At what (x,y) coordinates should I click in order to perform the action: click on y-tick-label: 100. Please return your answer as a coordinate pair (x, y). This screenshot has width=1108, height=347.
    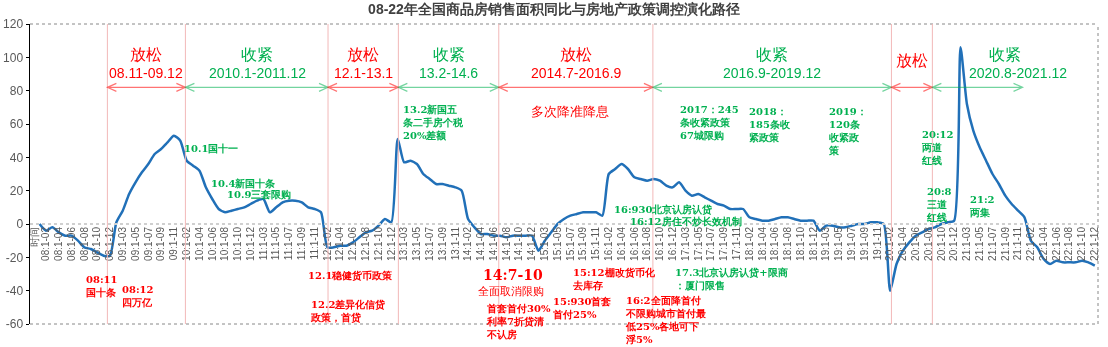
    Looking at the image, I should click on (13, 57).